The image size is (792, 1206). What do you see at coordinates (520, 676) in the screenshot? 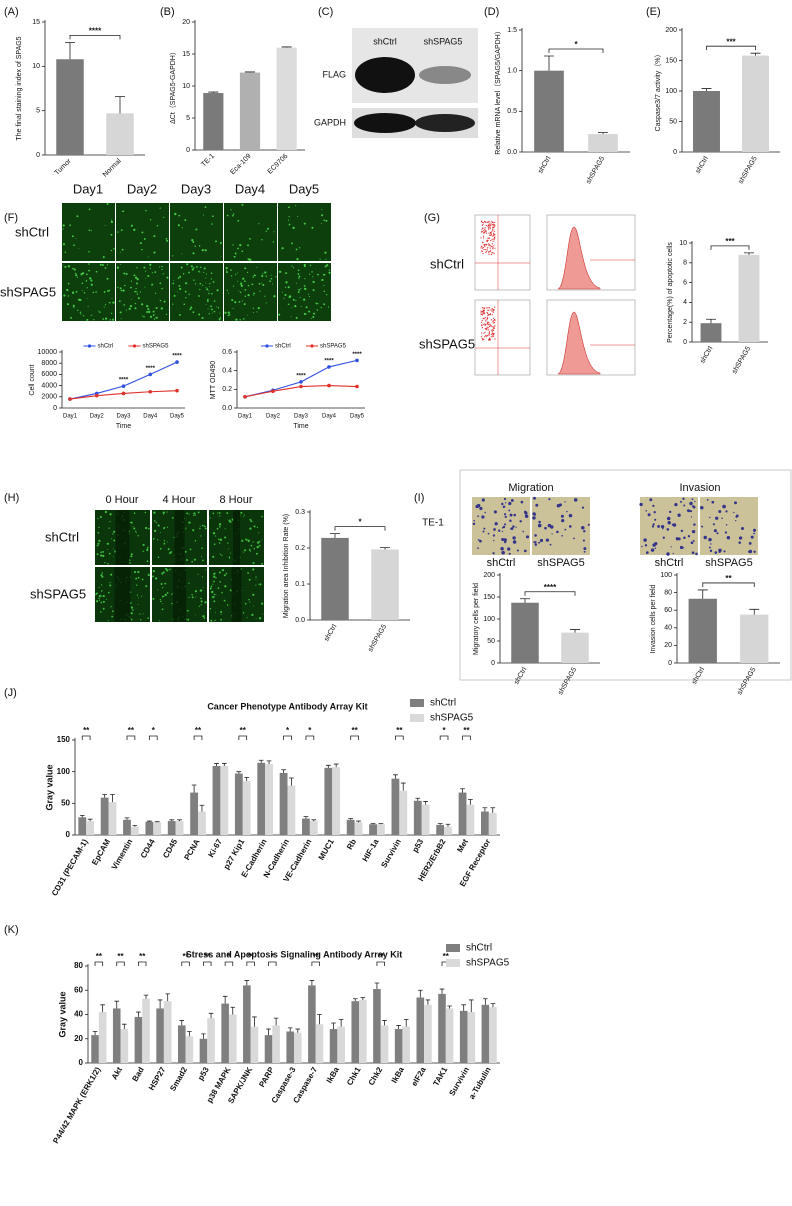
I see `x-tick-label: shCtrl` at bounding box center [520, 676].